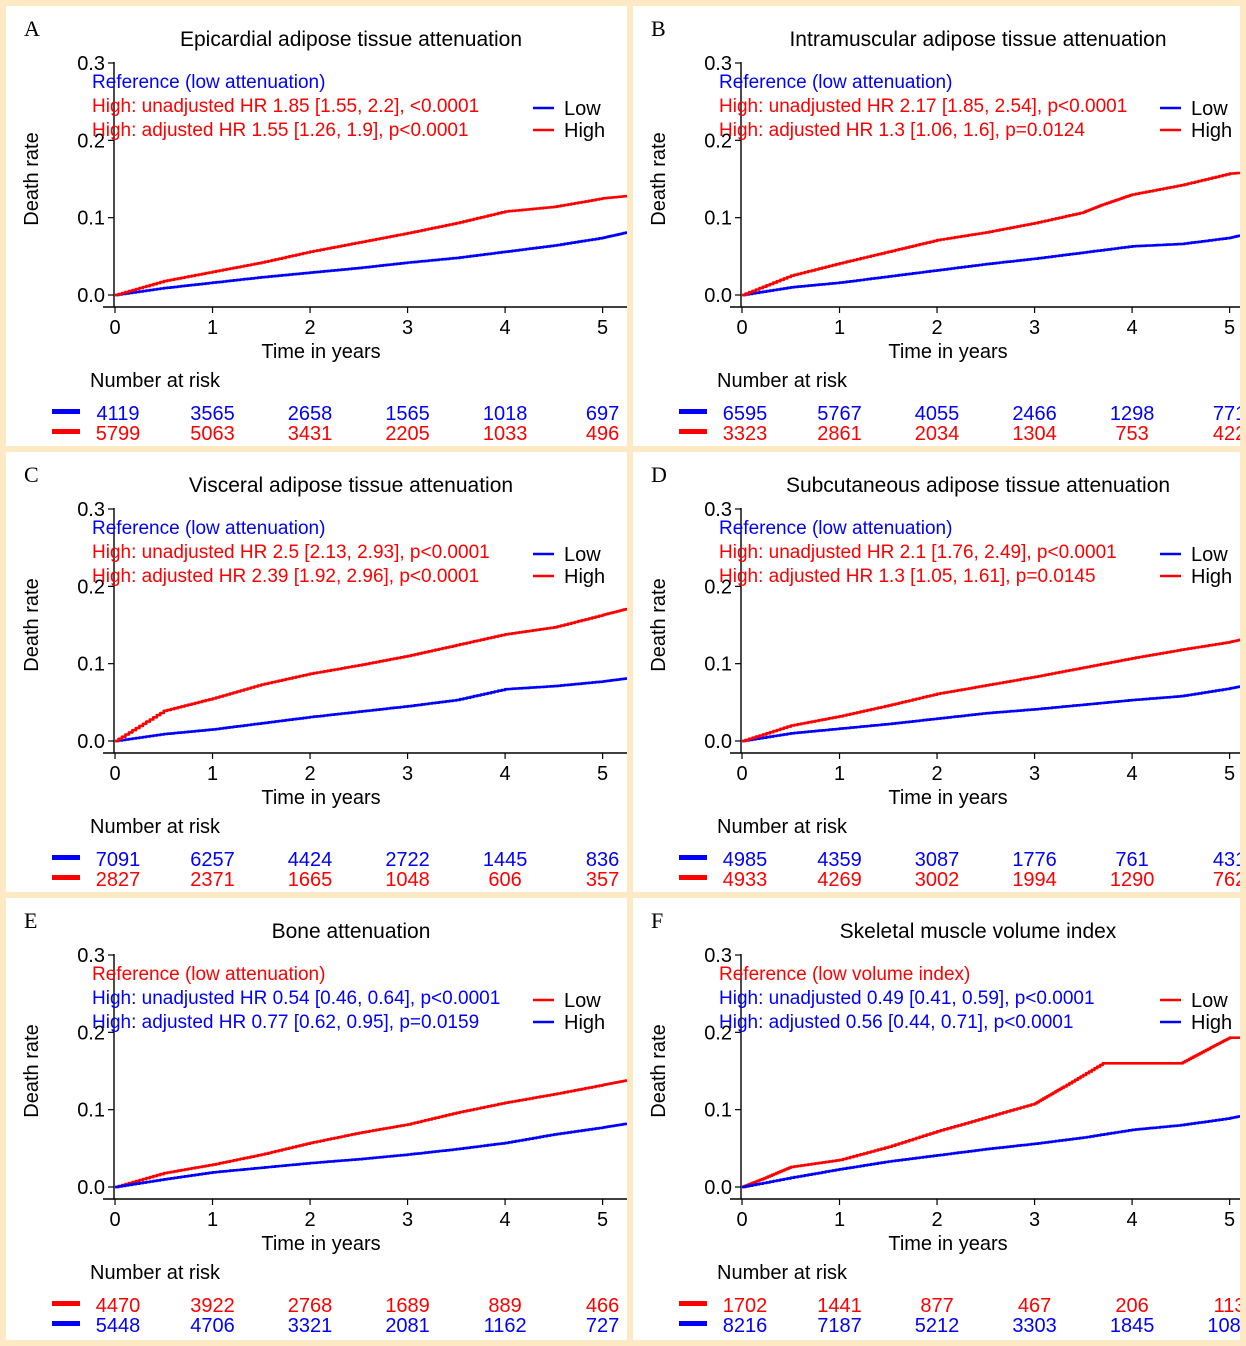  What do you see at coordinates (1132, 1326) in the screenshot?
I see `risk-count: 1845` at bounding box center [1132, 1326].